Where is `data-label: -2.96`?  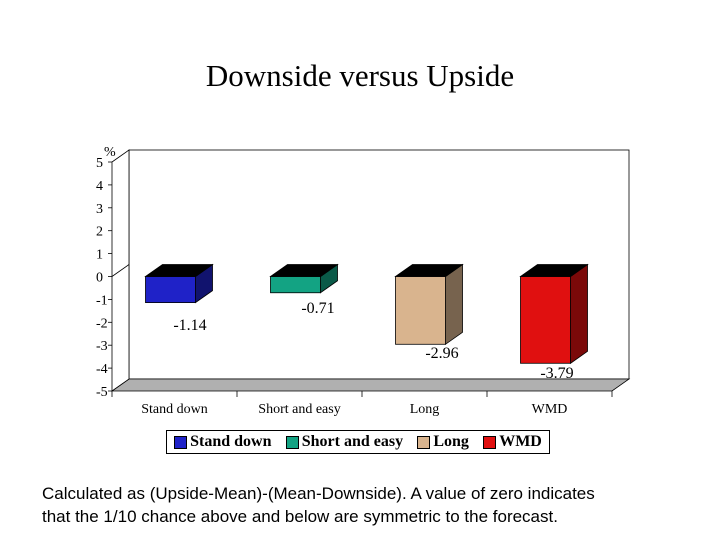 data-label: -2.96 is located at coordinates (441, 353).